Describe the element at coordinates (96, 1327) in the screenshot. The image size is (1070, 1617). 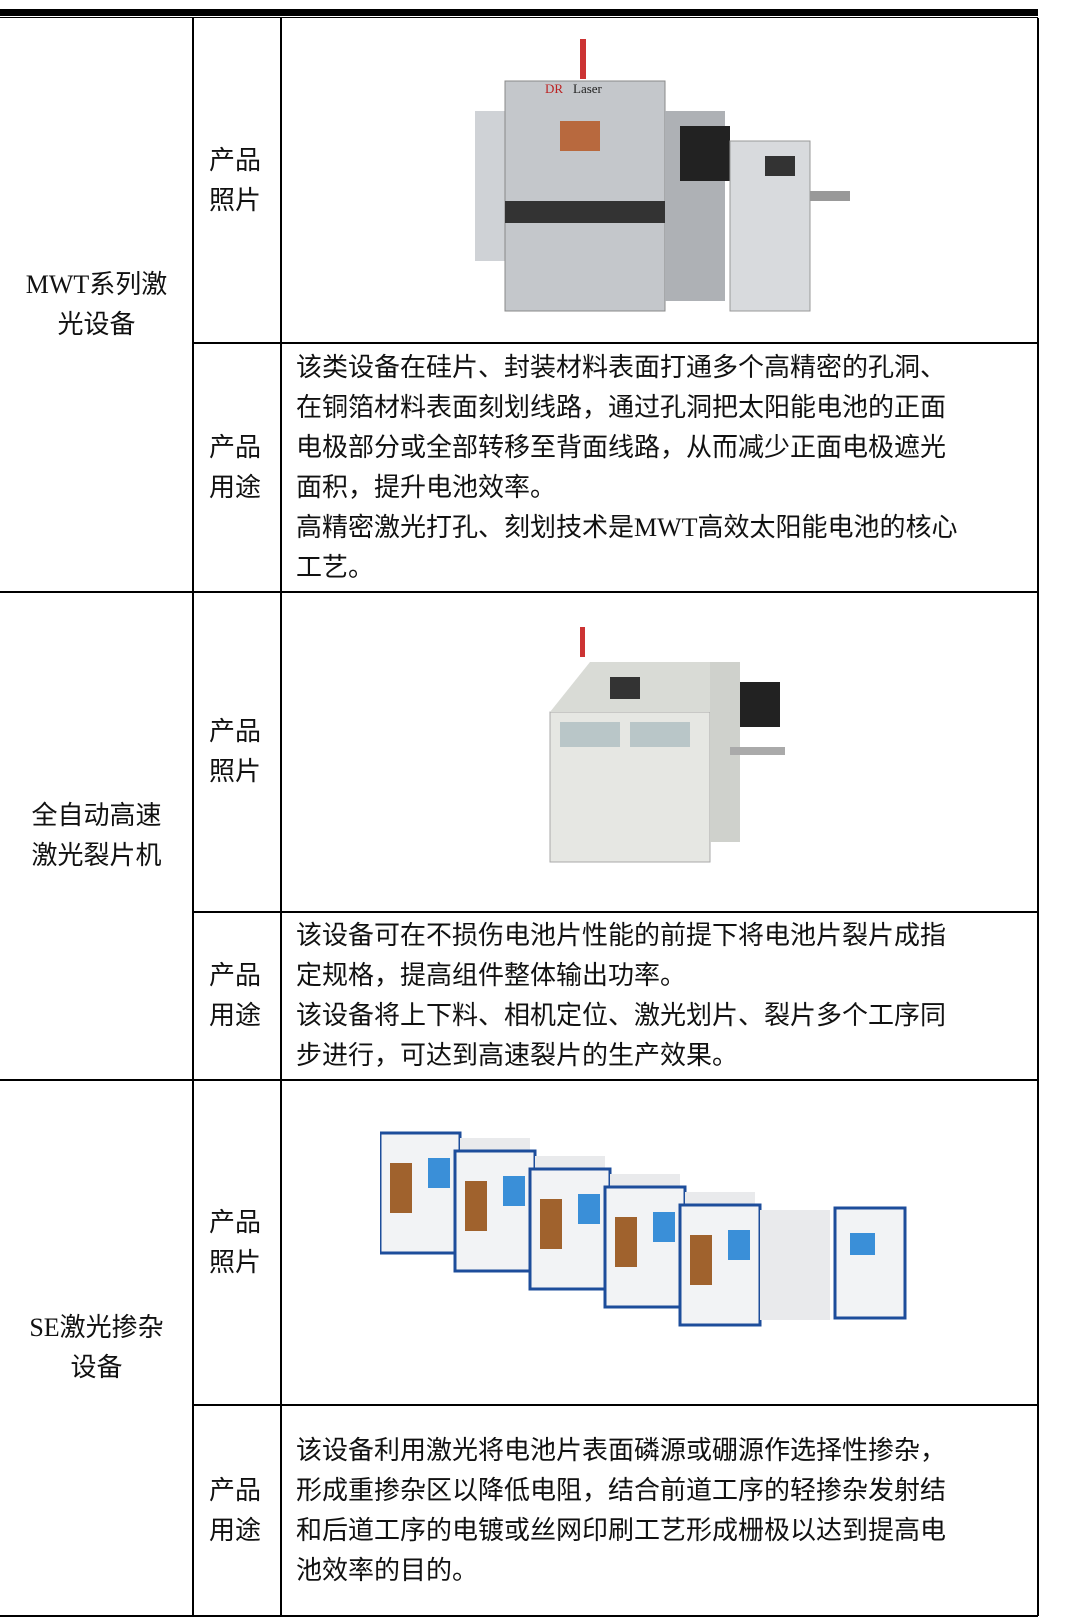
I see `item-name-line: SE激光掺杂` at that location.